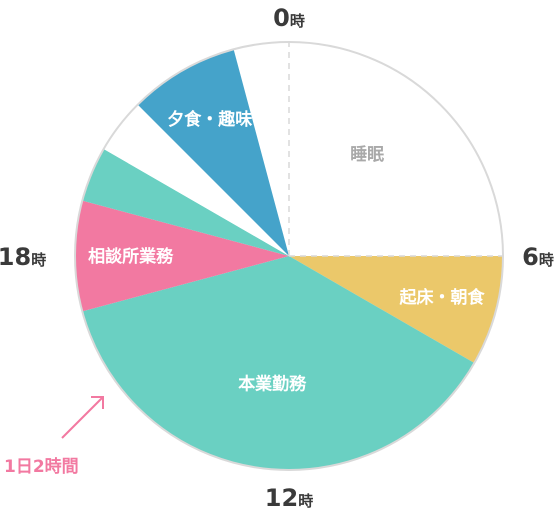 The width and height of the screenshot is (560, 513). What do you see at coordinates (131, 256) in the screenshot?
I see `slice-label-3: 相談所業務` at bounding box center [131, 256].